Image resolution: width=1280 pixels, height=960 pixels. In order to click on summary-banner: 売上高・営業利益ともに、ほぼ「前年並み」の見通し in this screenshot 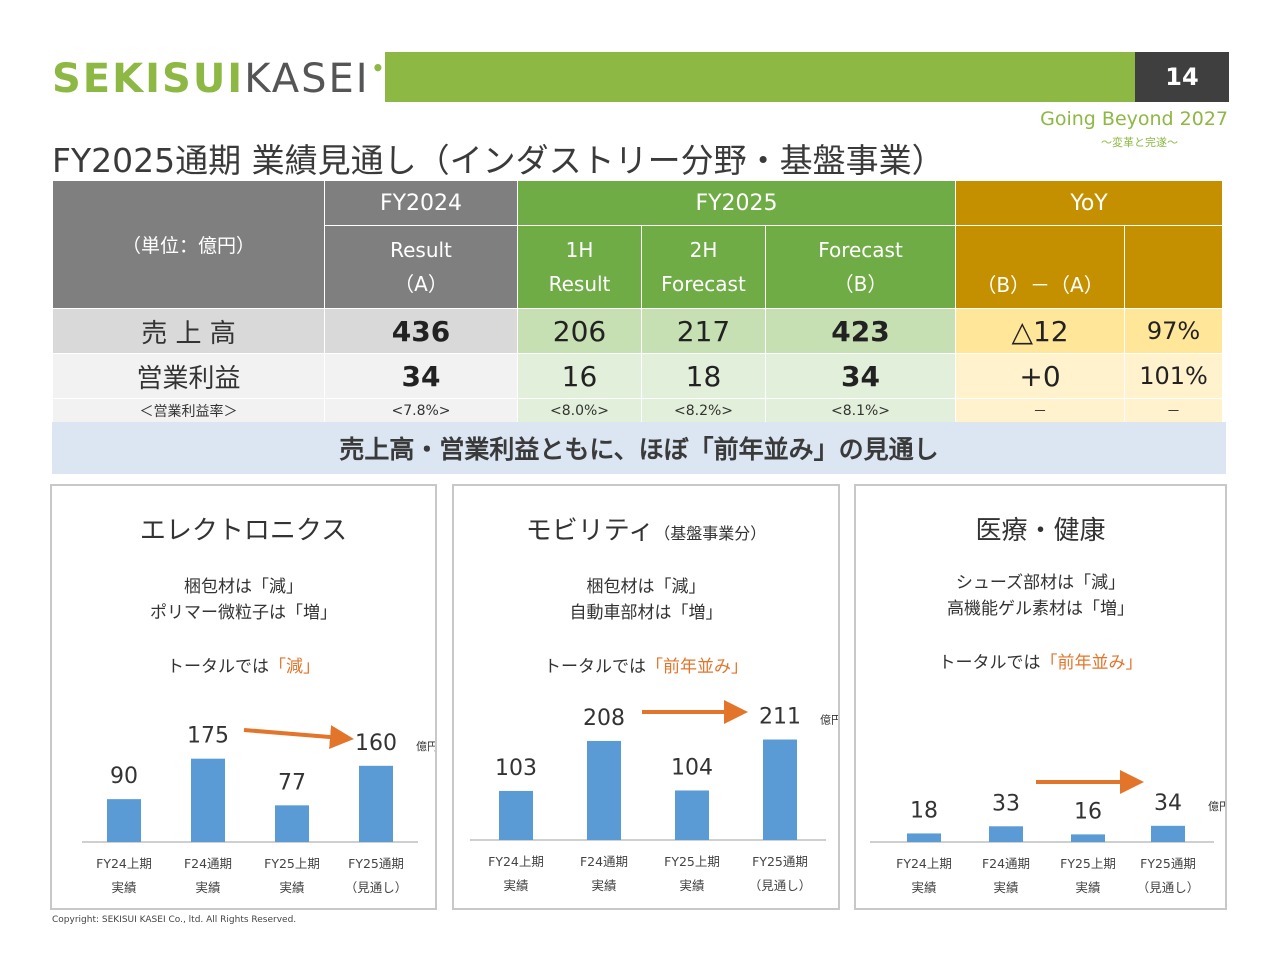, I will do `click(639, 448)`.